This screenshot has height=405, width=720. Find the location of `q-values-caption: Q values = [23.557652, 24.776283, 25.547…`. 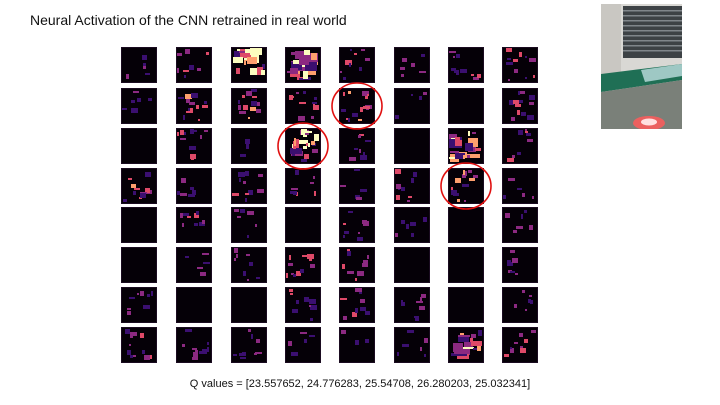

q-values-caption: Q values = [23.557652, 24.776283, 25.547… is located at coordinates (360, 384).